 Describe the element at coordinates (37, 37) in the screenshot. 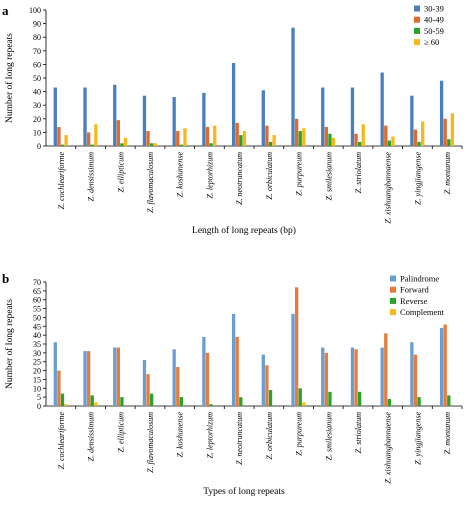

I see `y-tick-label: 80` at that location.